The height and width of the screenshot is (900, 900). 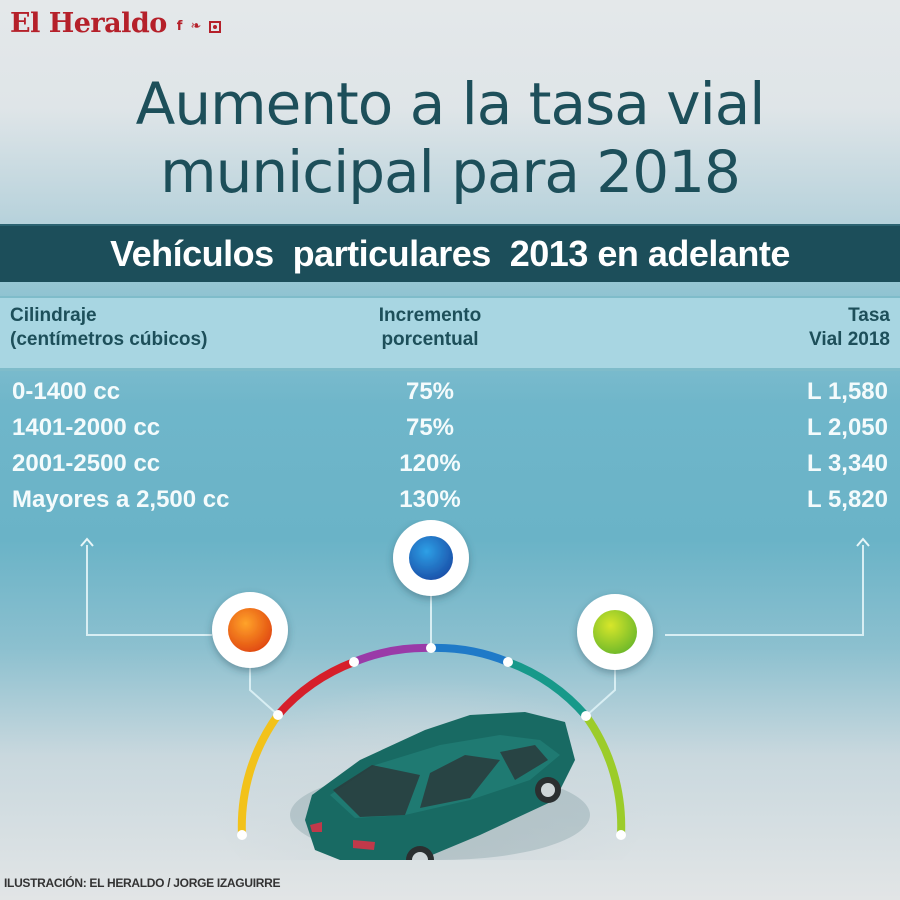 I want to click on table-row: Mayores a 2,500 cc 130% L 5,820, so click(x=450, y=500).